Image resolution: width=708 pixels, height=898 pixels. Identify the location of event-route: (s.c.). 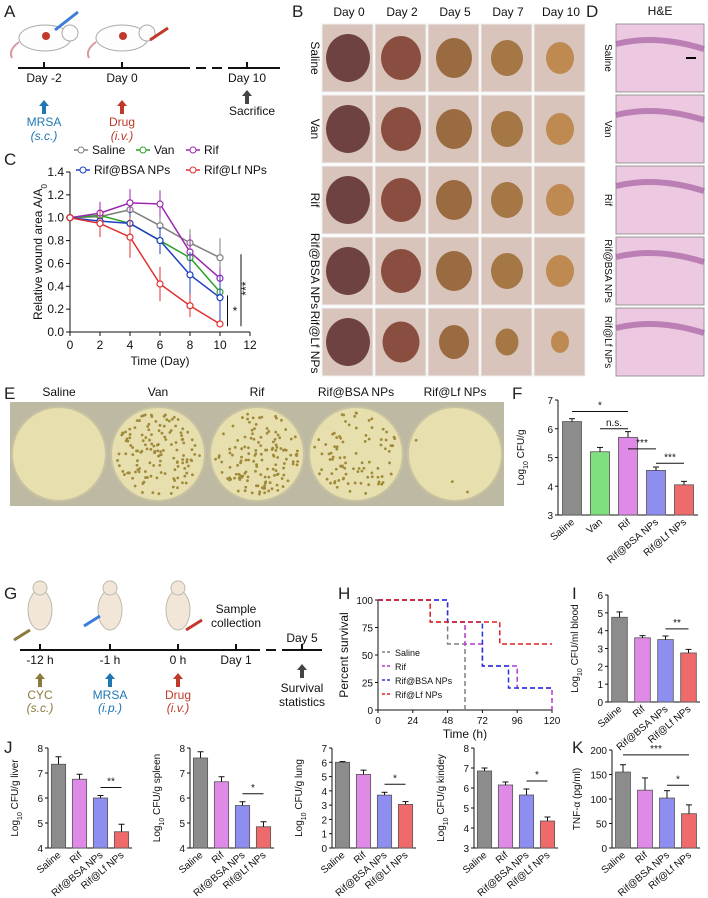
(44, 136).